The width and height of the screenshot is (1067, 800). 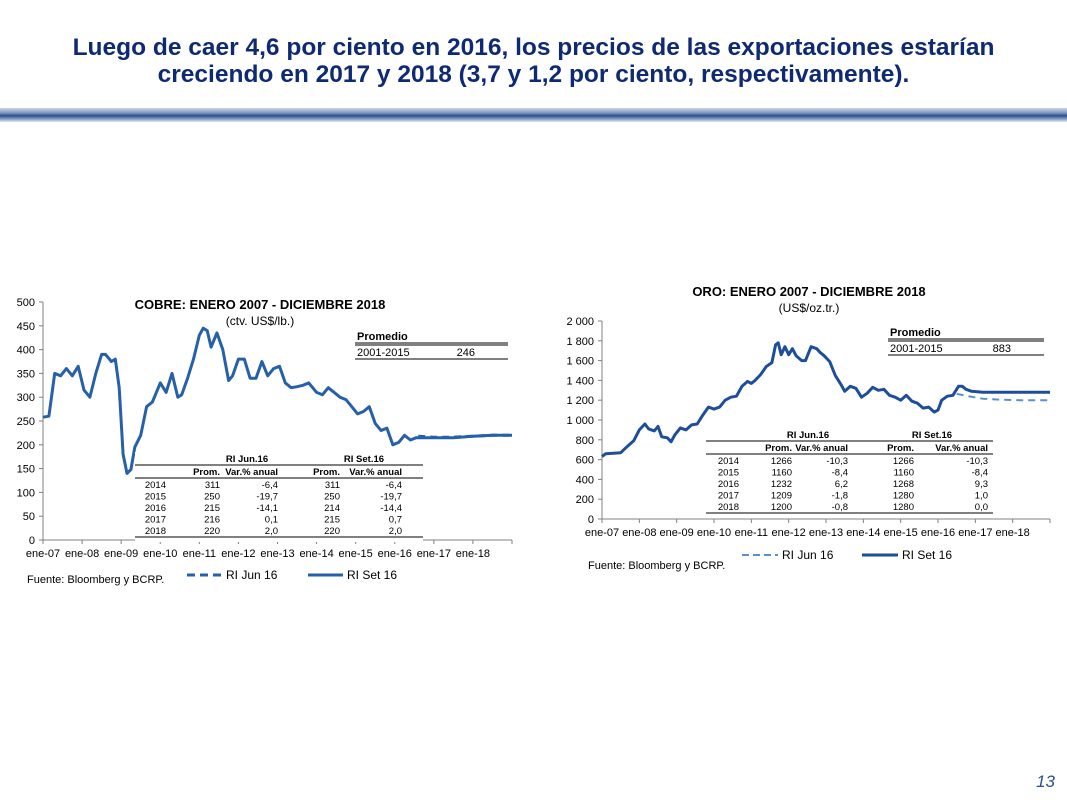 What do you see at coordinates (332, 508) in the screenshot?
I see `cobre-table-cell: 214` at bounding box center [332, 508].